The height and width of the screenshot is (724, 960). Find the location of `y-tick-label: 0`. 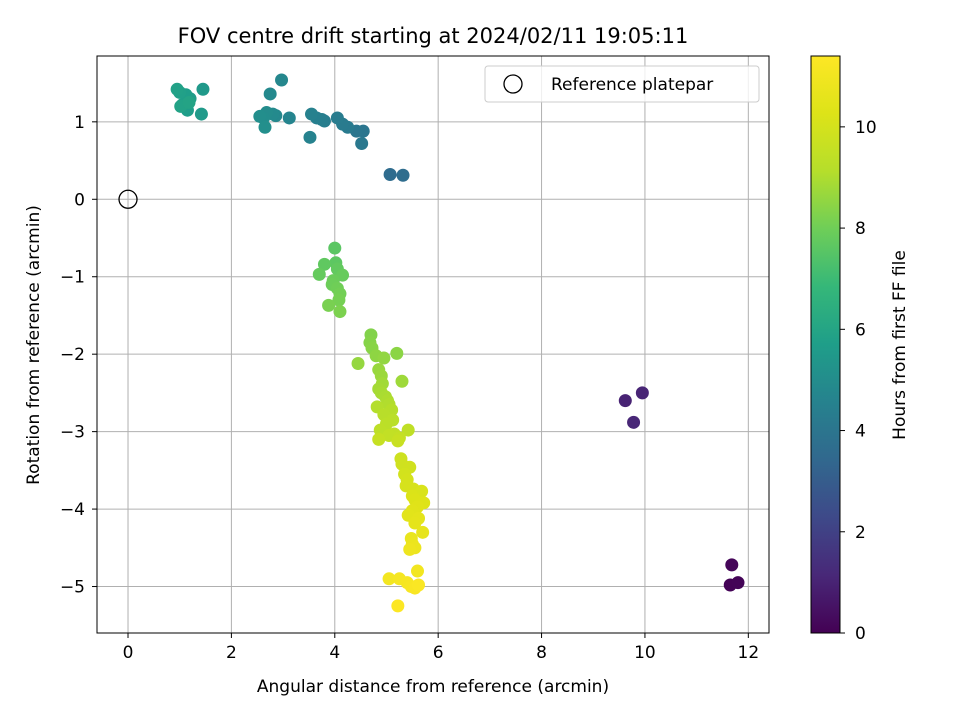

y-tick-label: 0 is located at coordinates (79, 200).